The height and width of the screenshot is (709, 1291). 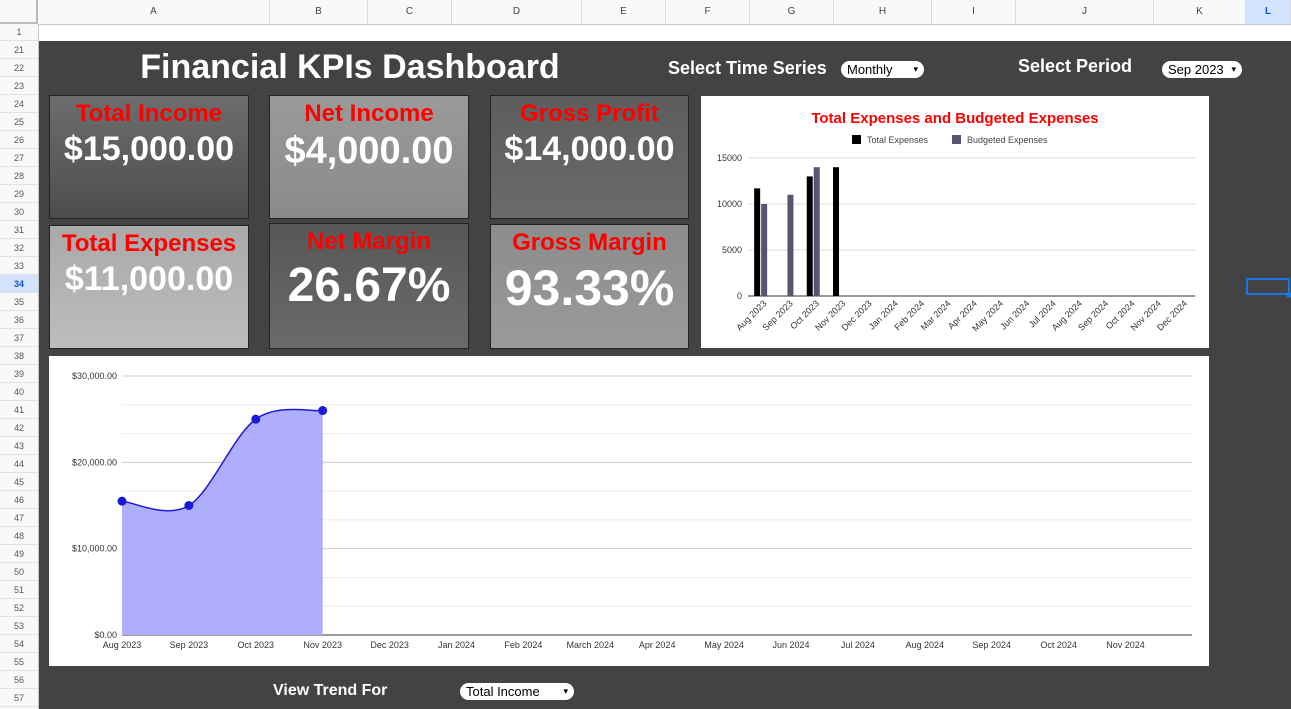 I want to click on column-header-A: A, so click(x=154, y=12).